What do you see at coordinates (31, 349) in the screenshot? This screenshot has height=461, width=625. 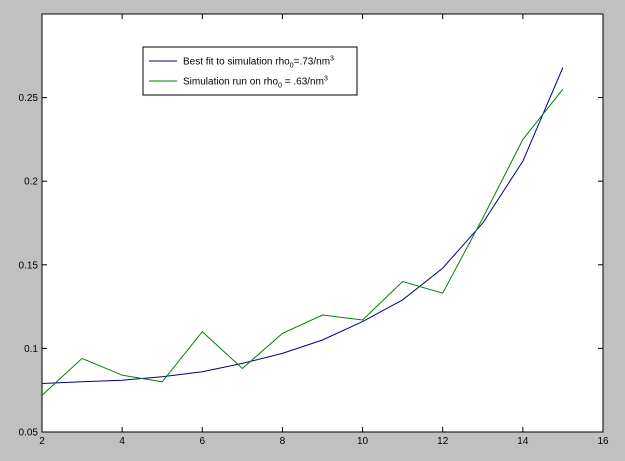 I see `y-tick-label: 0.1` at bounding box center [31, 349].